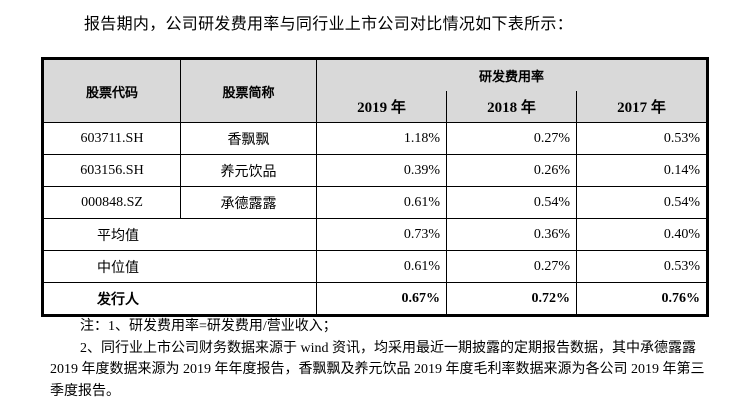  I want to click on header-year: 2017 年, so click(642, 107).